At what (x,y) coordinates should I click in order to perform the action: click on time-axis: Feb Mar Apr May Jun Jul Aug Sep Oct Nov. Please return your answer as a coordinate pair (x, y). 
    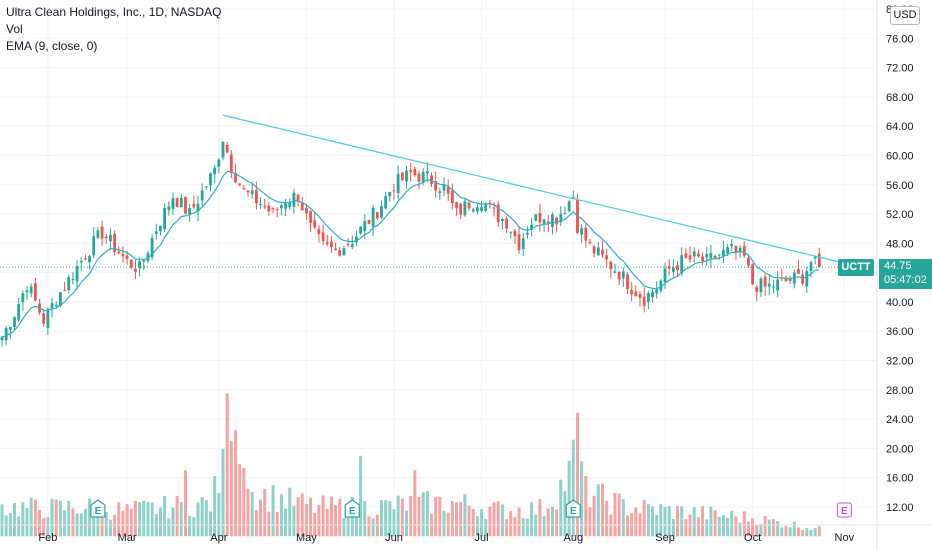
    Looking at the image, I should click on (446, 538).